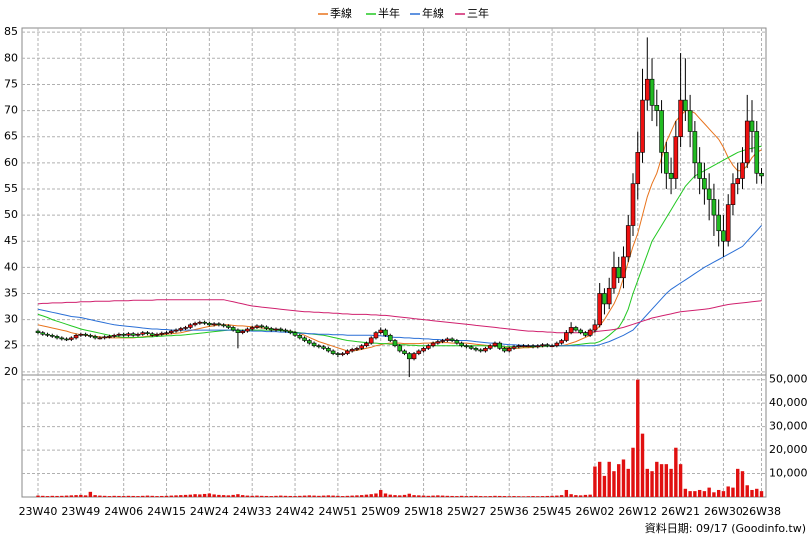 This screenshot has height=540, width=808. What do you see at coordinates (11, 345) in the screenshot?
I see `y-tick-label: 25` at bounding box center [11, 345].